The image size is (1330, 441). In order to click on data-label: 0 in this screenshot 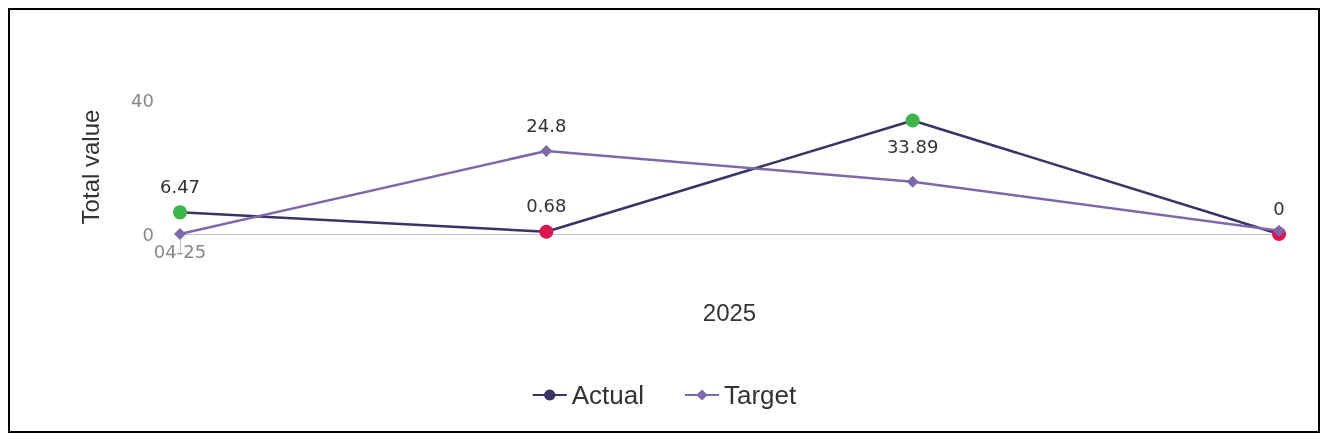, I will do `click(1279, 208)`.